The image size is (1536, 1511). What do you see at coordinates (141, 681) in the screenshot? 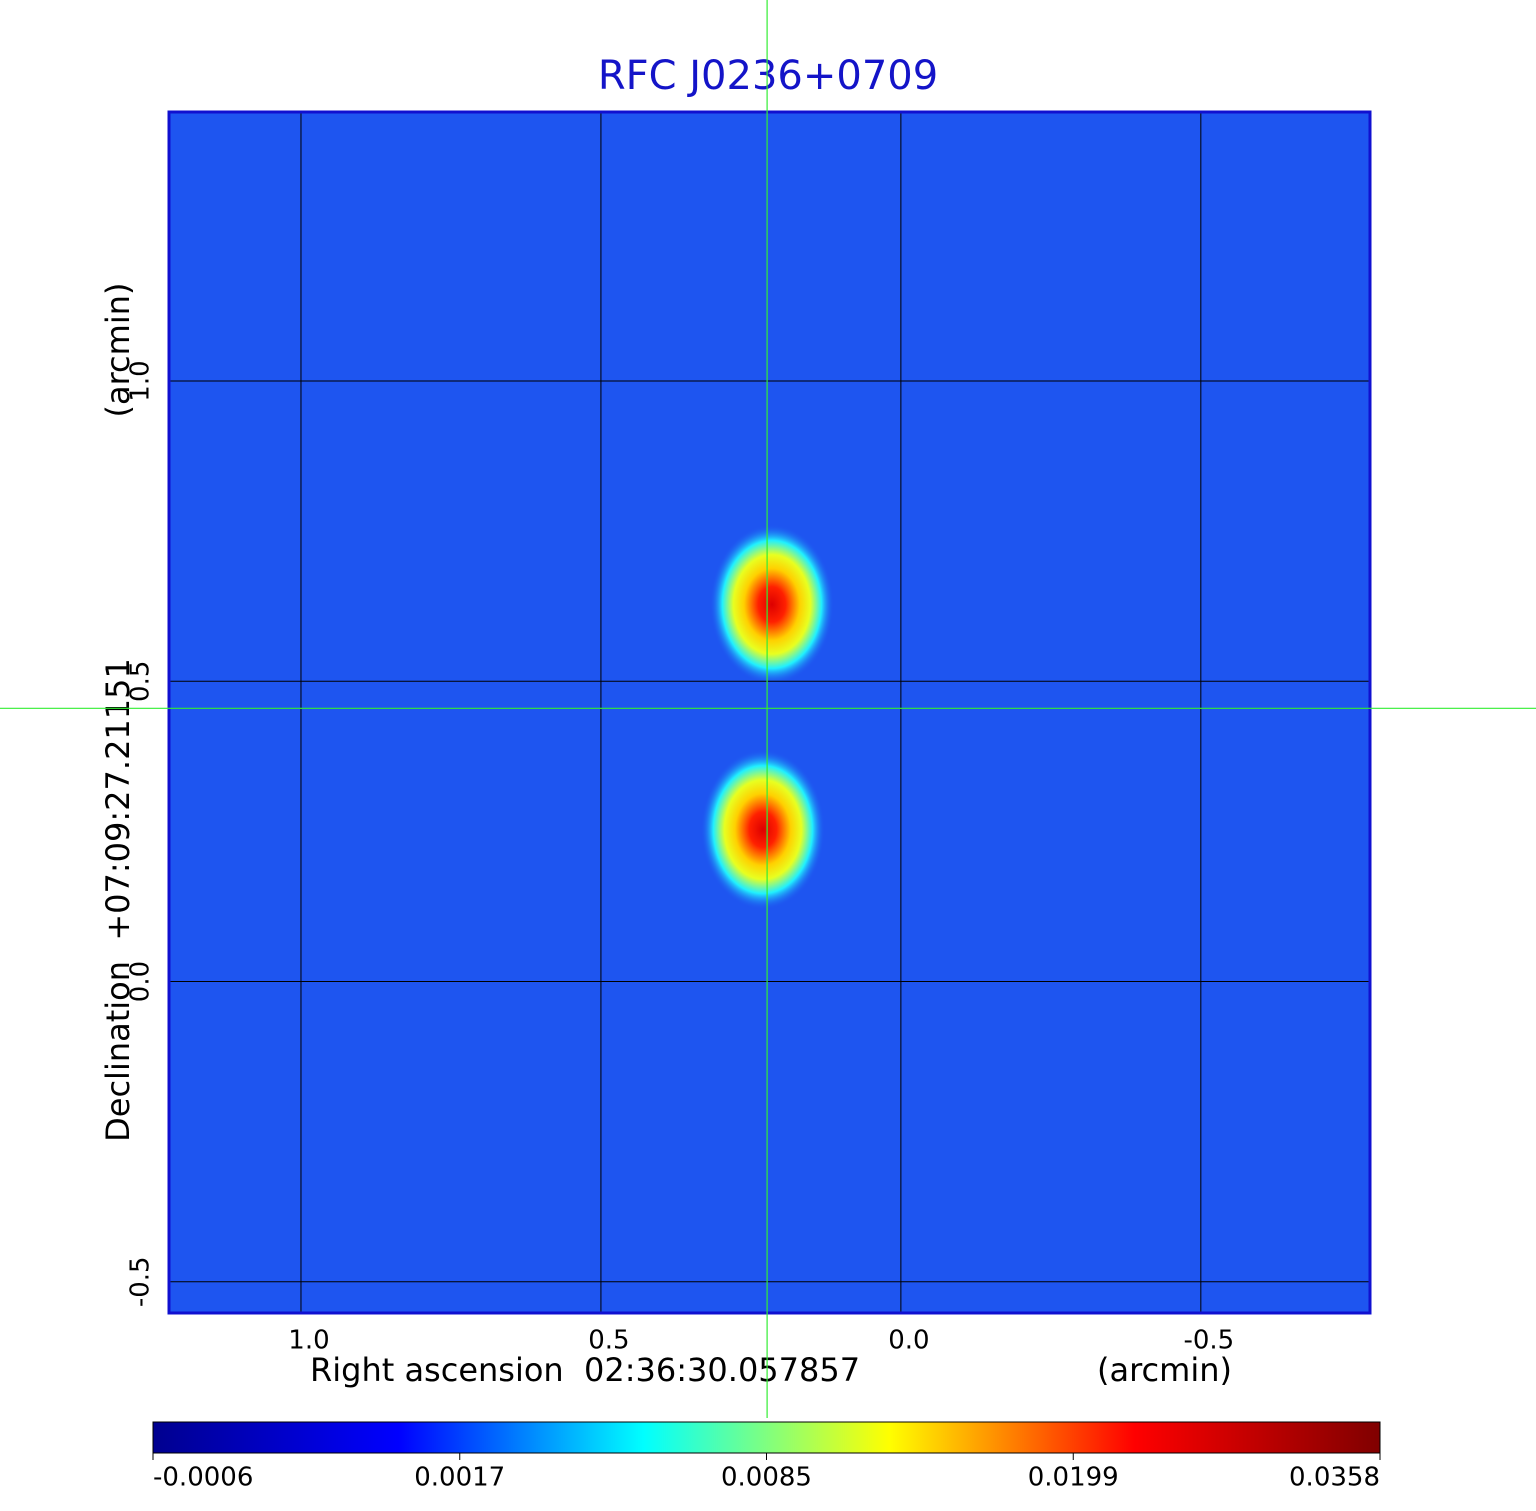
I see `y-tick-label: 0.5` at bounding box center [141, 681].